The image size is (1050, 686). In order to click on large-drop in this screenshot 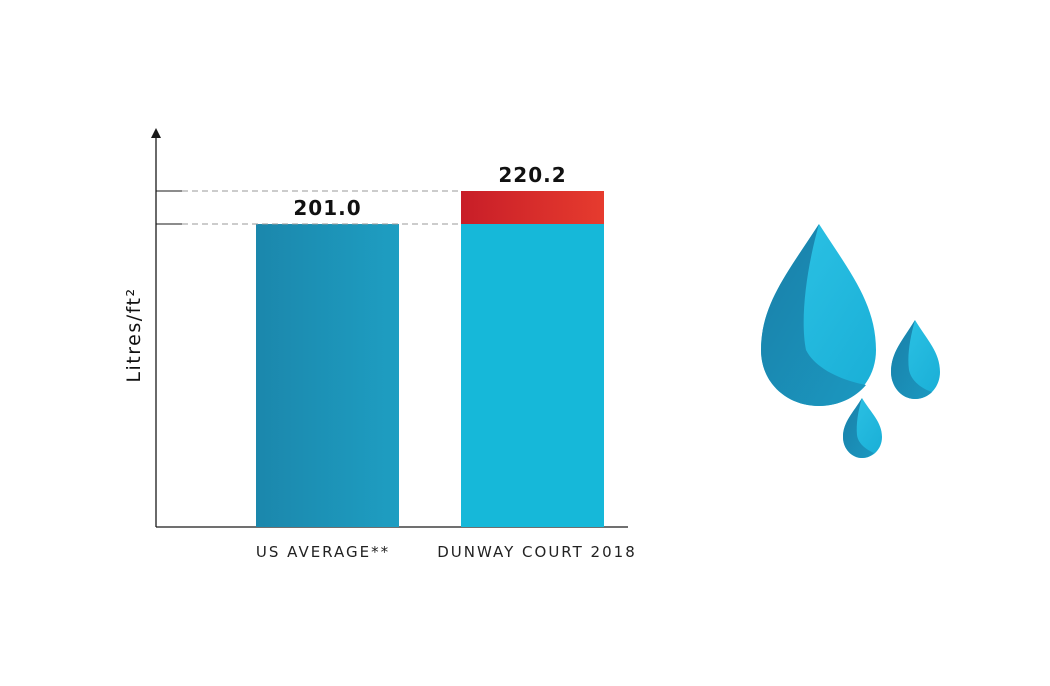, I will do `click(818, 315)`.